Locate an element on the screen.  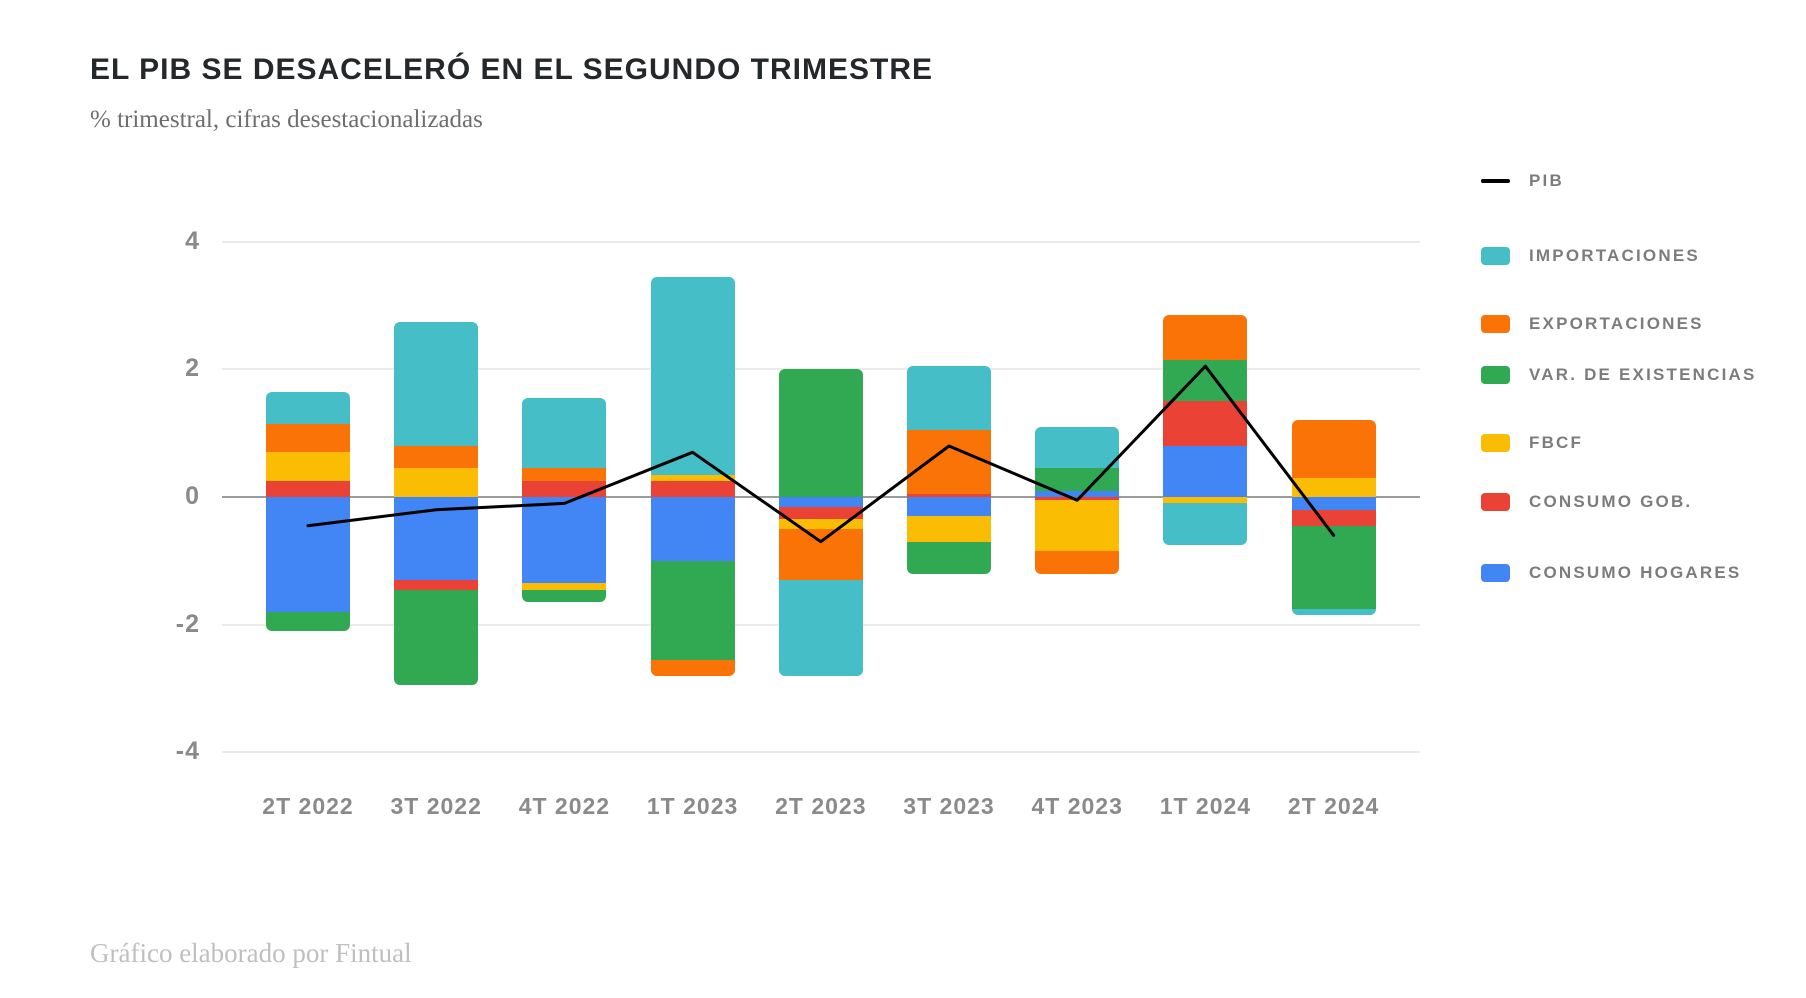
bar-segment-4t-2022-consumo-gob is located at coordinates (564, 489).